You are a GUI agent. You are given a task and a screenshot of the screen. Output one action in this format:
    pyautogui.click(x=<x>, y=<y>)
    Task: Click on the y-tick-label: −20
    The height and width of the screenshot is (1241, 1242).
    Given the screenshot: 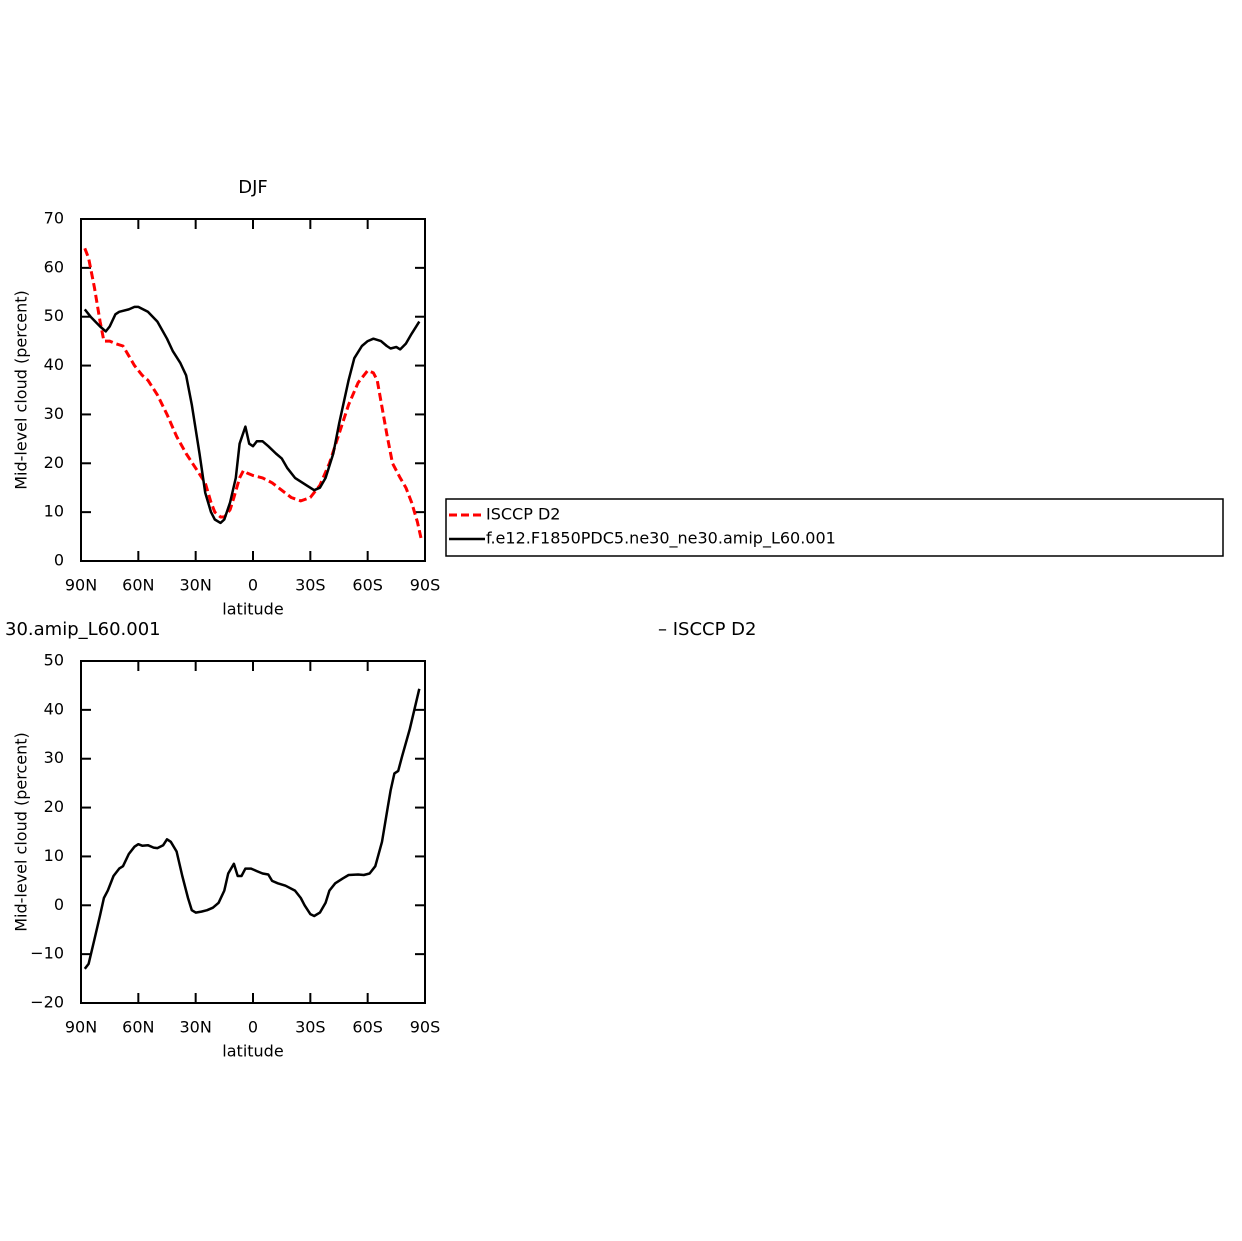 What is the action you would take?
    pyautogui.click(x=47, y=1002)
    